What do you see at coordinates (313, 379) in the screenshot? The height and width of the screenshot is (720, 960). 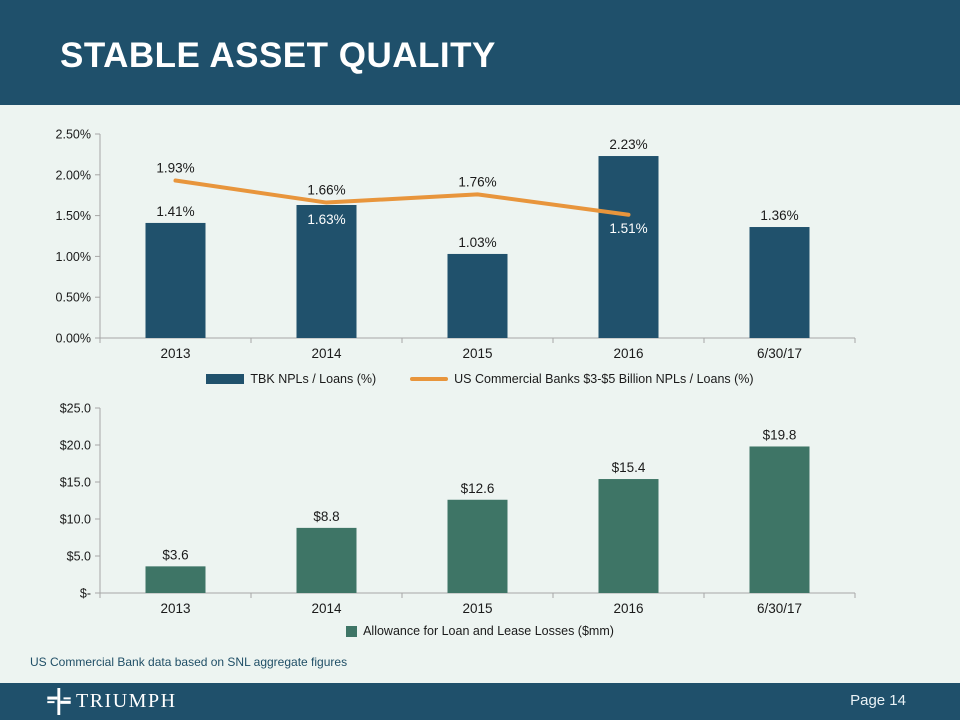 I see `legend-label: TBK NPLs / Loans (%)` at bounding box center [313, 379].